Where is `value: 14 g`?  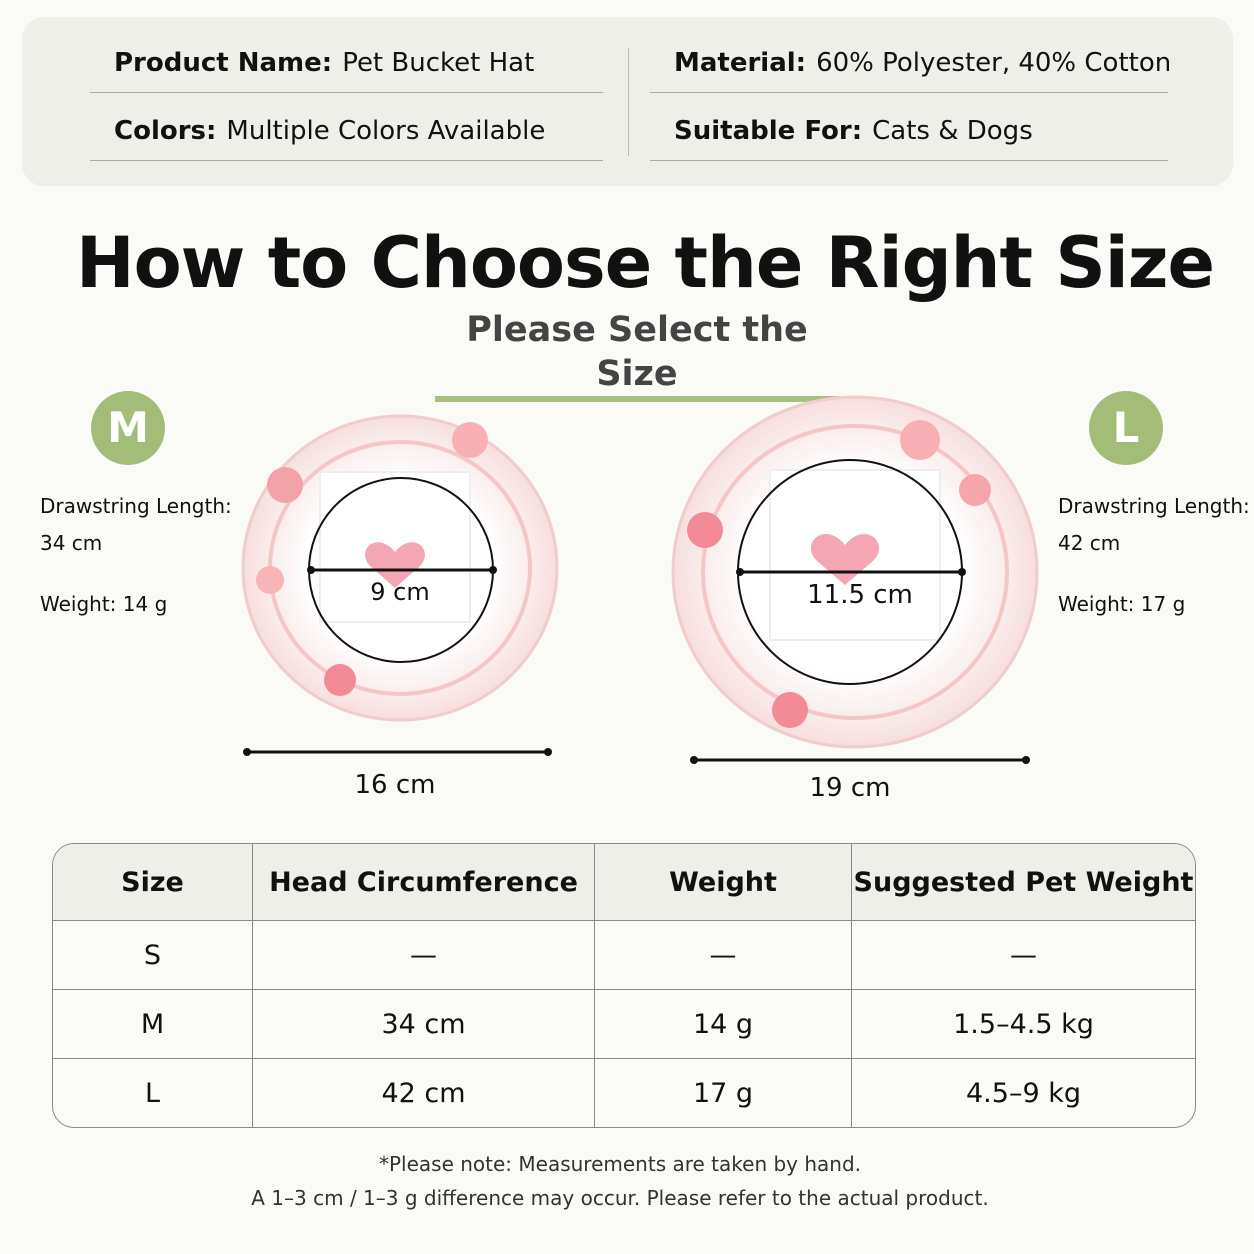 value: 14 g is located at coordinates (145, 604).